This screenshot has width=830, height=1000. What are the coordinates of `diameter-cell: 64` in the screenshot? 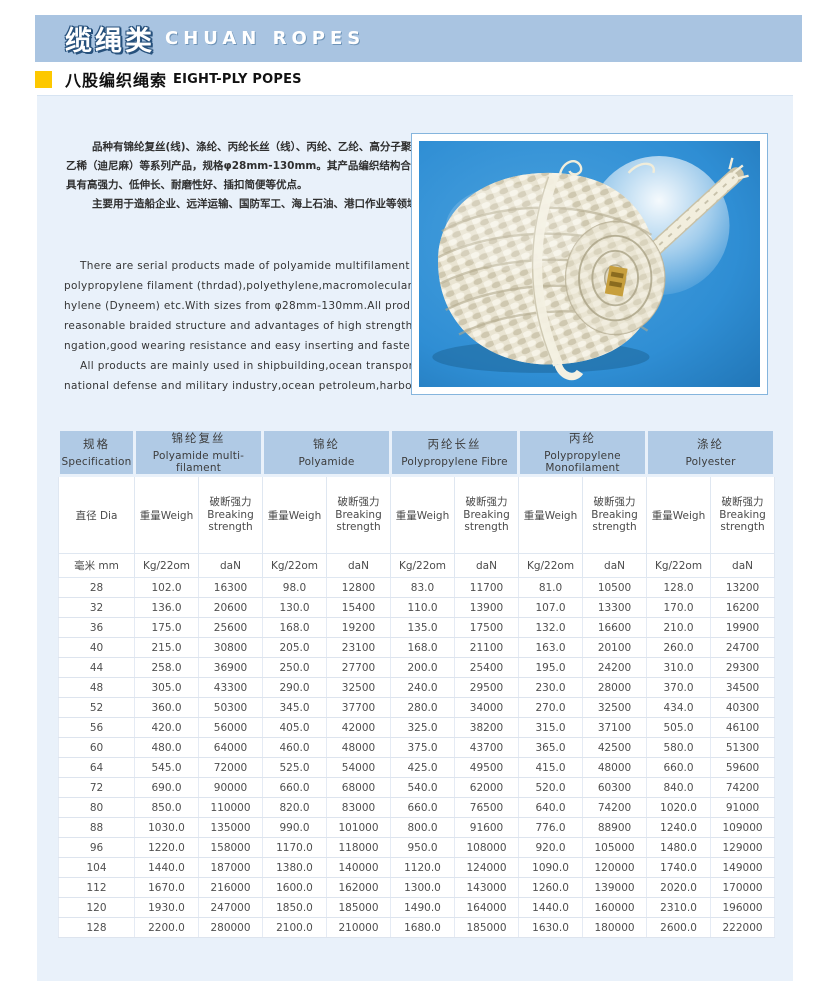 It's located at (96, 767).